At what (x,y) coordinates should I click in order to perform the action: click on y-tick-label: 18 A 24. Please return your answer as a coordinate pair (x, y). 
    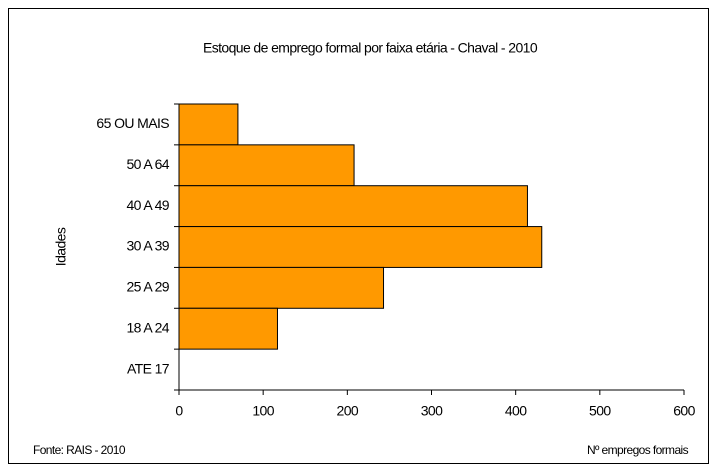
    Looking at the image, I should click on (147, 327).